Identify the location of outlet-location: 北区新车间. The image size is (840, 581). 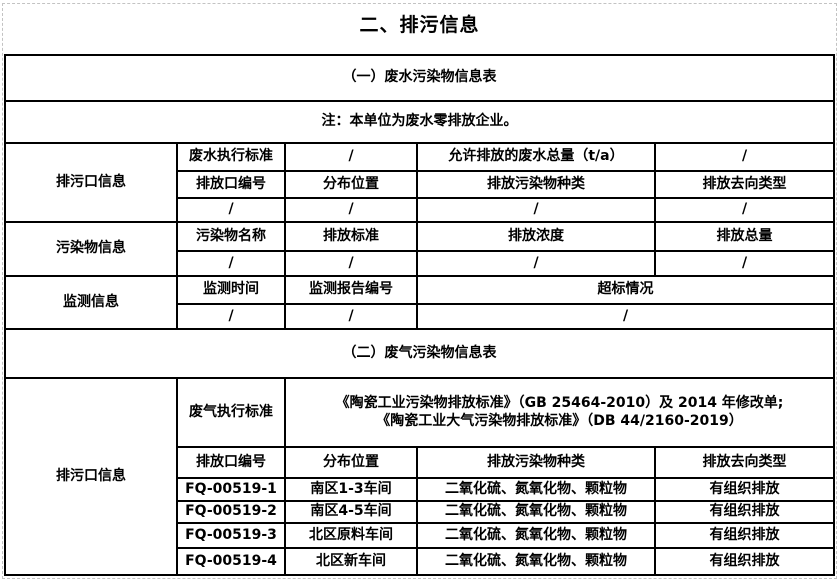
(351, 561).